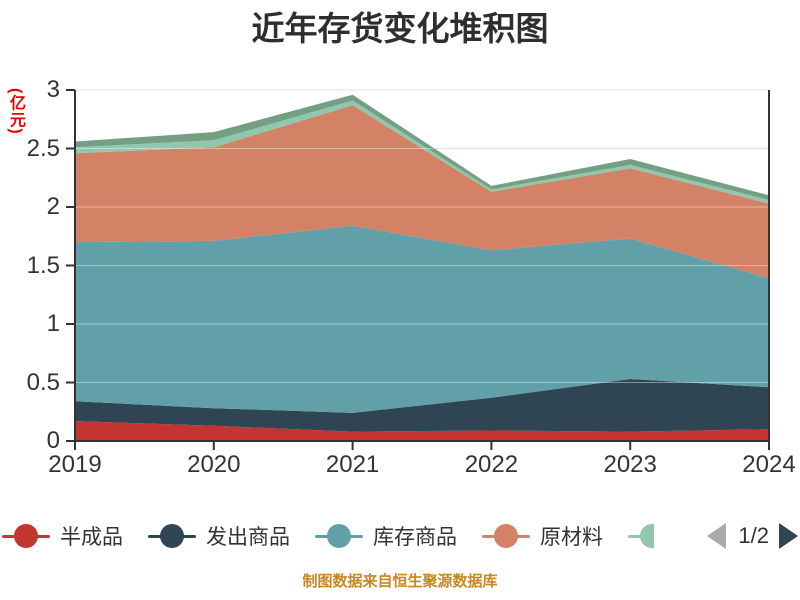  I want to click on x-tick-label: 2023, so click(630, 464).